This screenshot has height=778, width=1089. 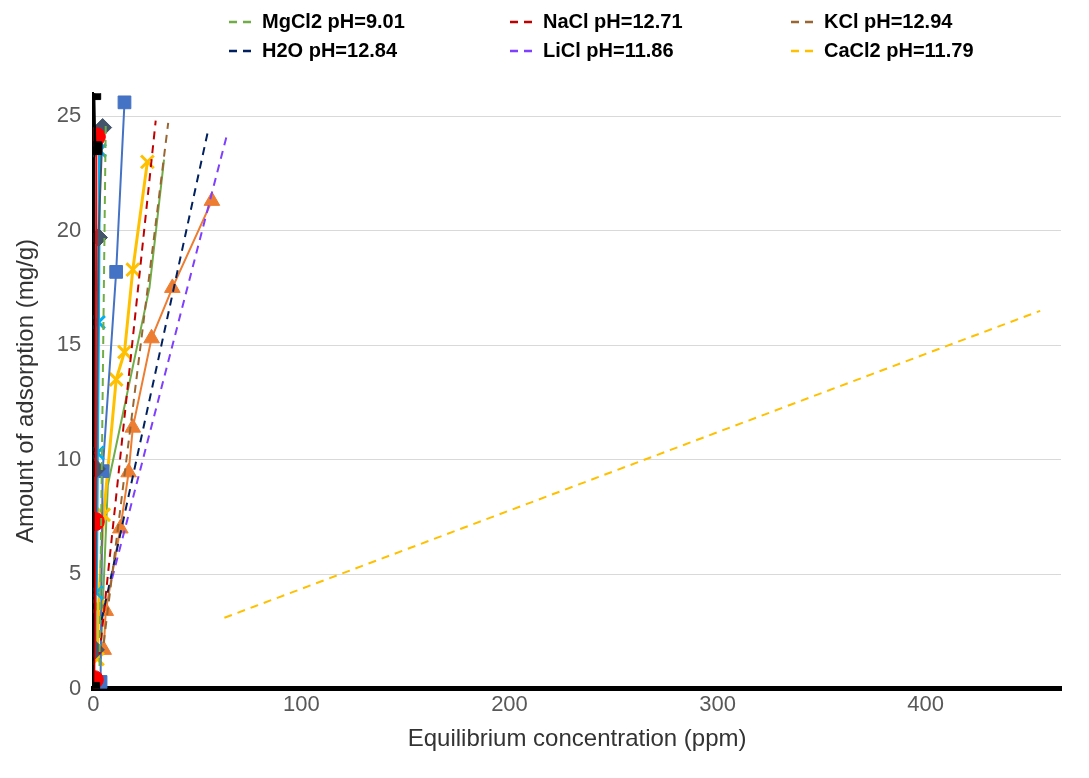 What do you see at coordinates (608, 50) in the screenshot?
I see `legend-label: LiCl pH=11.86` at bounding box center [608, 50].